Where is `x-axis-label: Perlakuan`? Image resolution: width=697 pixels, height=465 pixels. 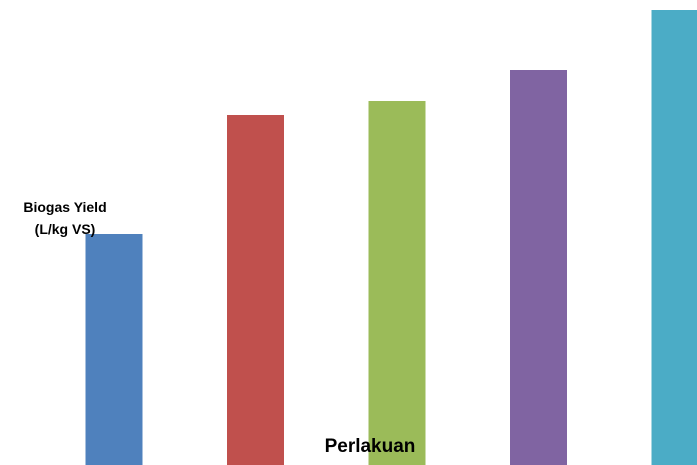
x-axis-label: Perlakuan is located at coordinates (370, 446).